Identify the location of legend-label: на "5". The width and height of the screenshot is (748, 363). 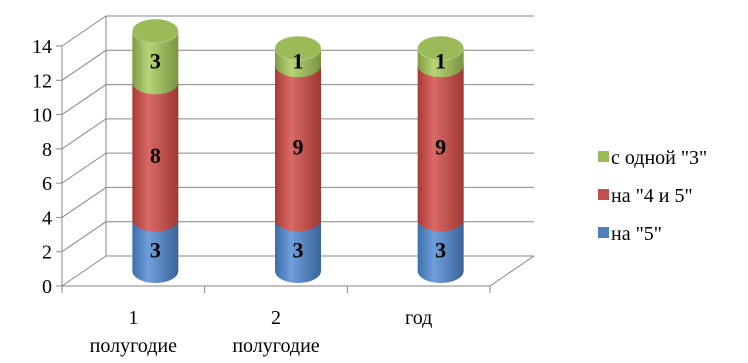
(636, 234).